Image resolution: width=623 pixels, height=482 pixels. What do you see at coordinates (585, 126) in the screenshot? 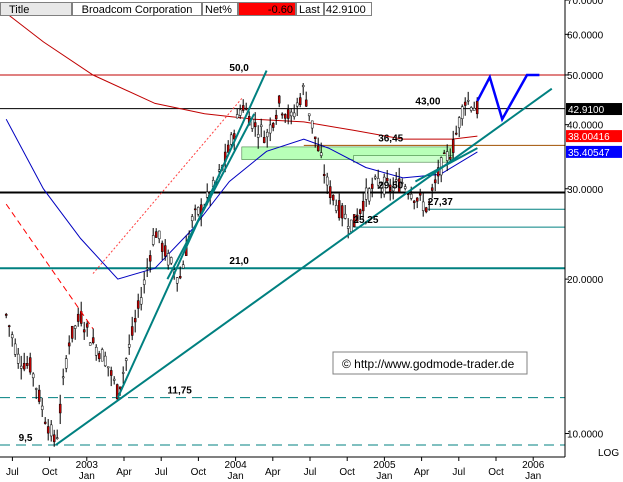
I see `y-tick-label: 40.0000` at bounding box center [585, 126].